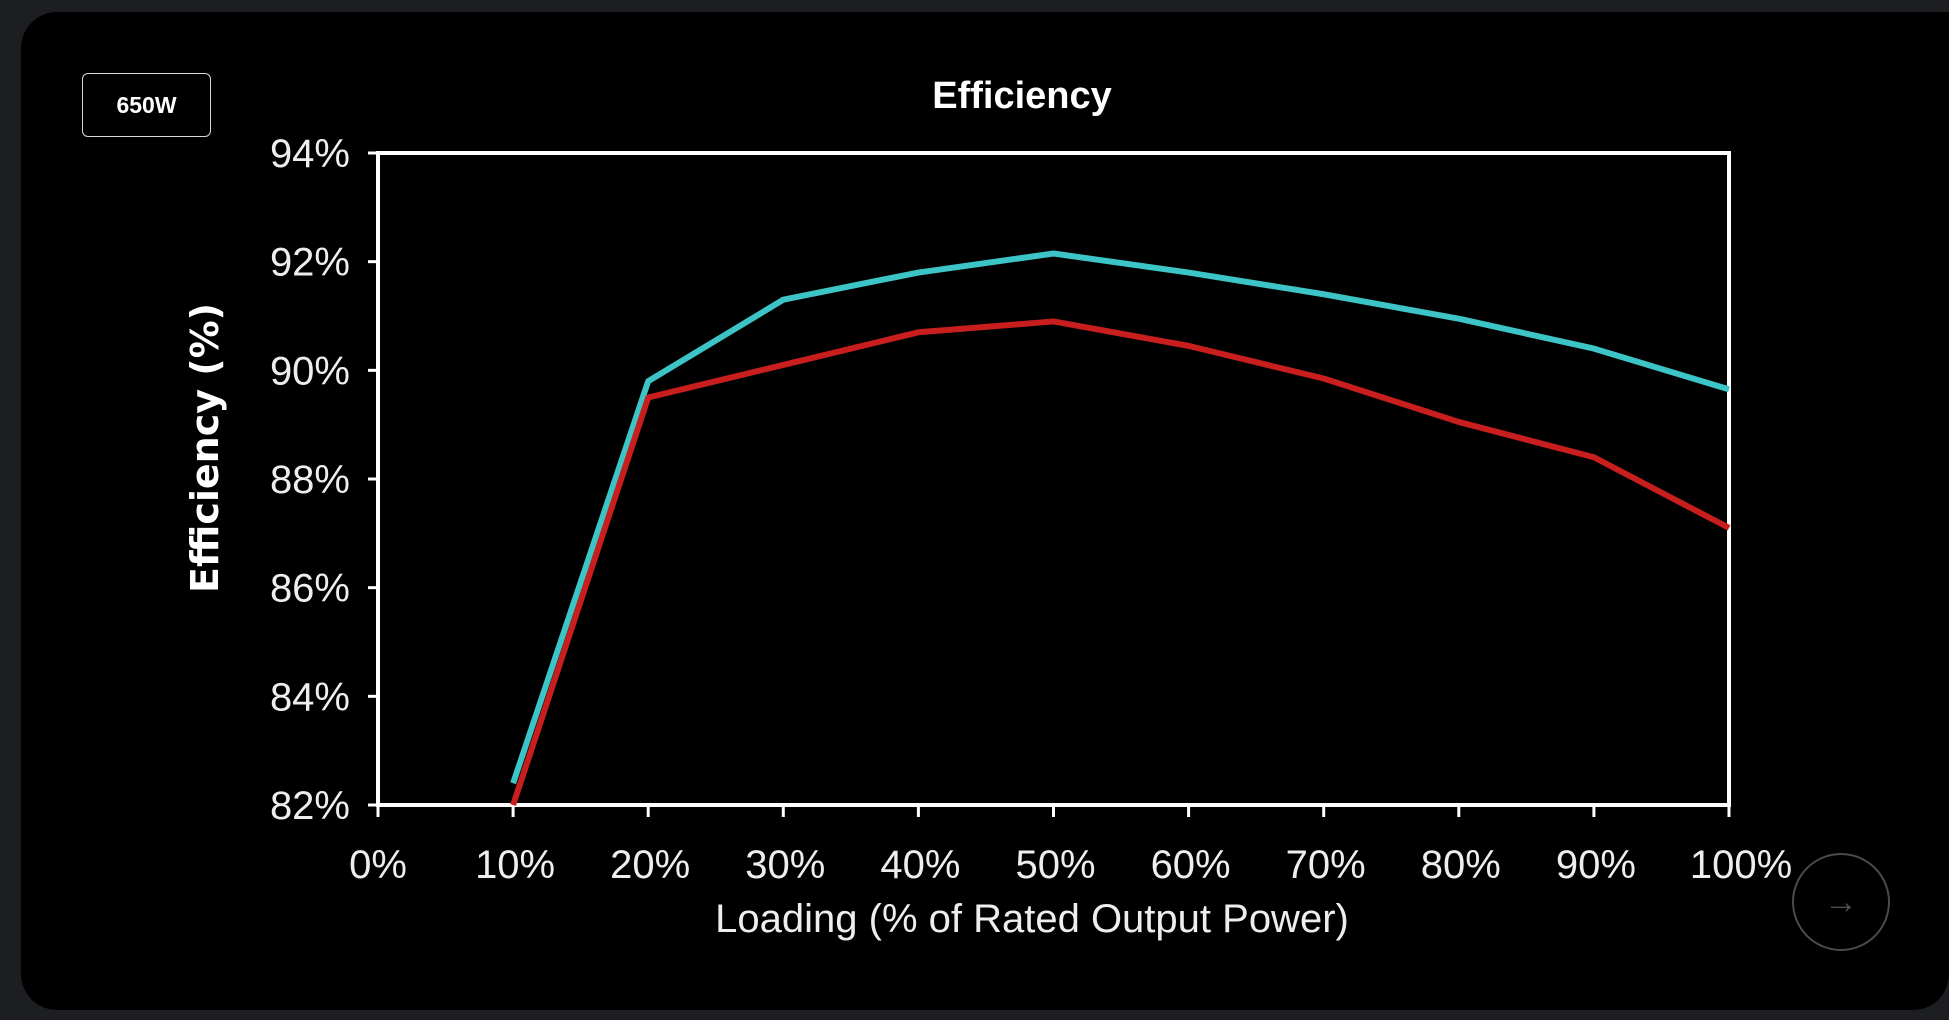 Image resolution: width=1949 pixels, height=1020 pixels. I want to click on x-tick-label: 0%, so click(378, 865).